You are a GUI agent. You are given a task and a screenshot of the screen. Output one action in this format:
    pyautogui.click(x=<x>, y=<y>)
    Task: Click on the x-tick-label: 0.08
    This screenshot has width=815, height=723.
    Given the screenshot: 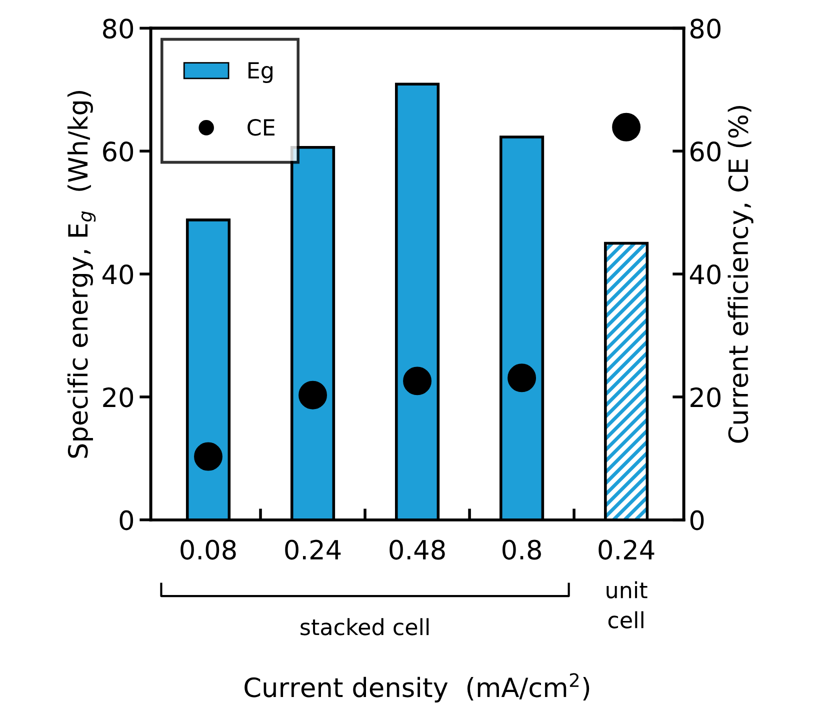 What is the action you would take?
    pyautogui.click(x=208, y=550)
    